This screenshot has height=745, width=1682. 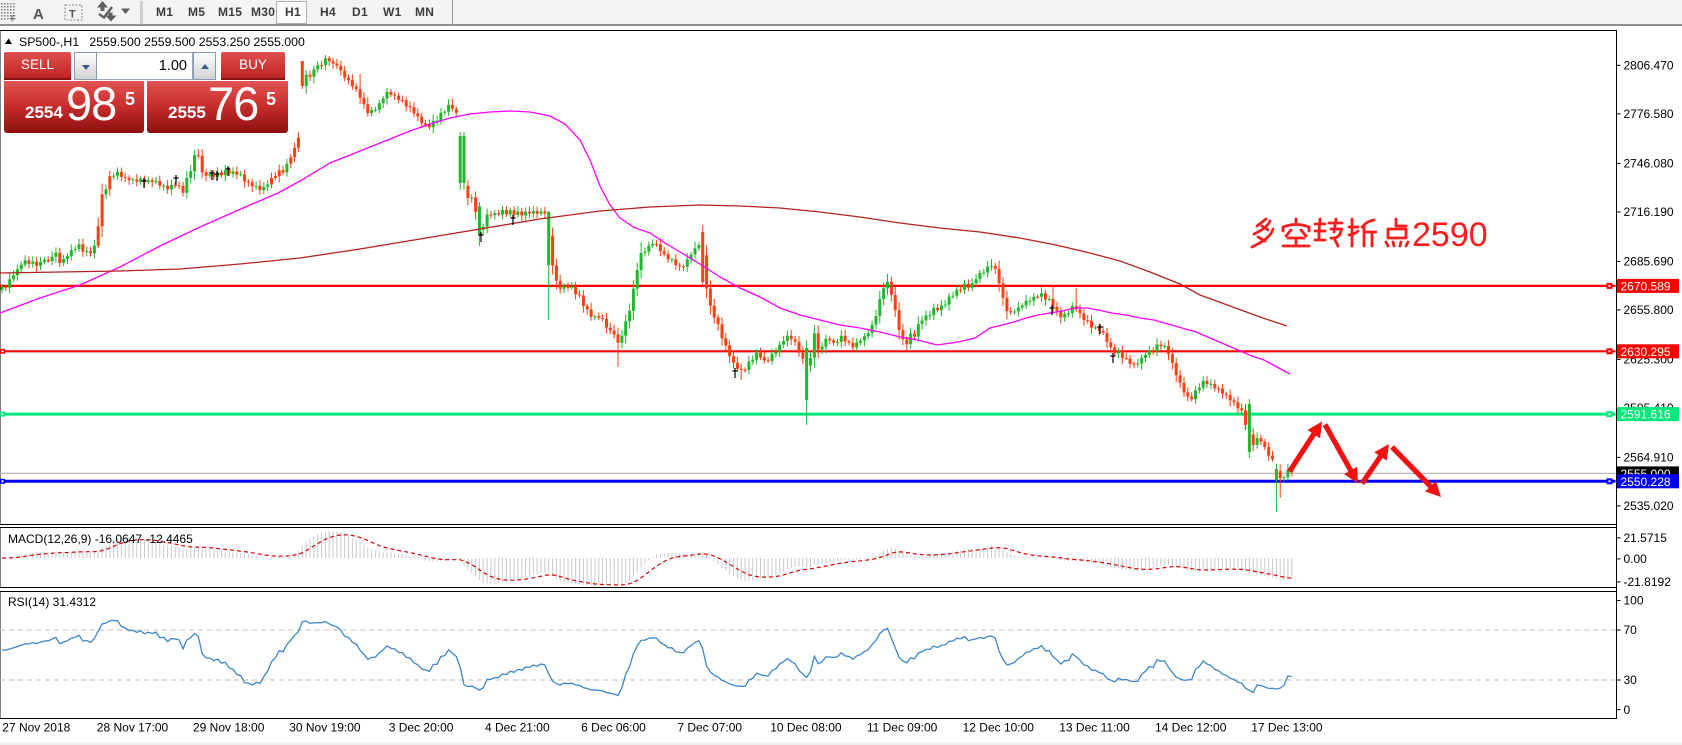 What do you see at coordinates (709, 728) in the screenshot?
I see `svg-text: 7 Dec 07:00` at bounding box center [709, 728].